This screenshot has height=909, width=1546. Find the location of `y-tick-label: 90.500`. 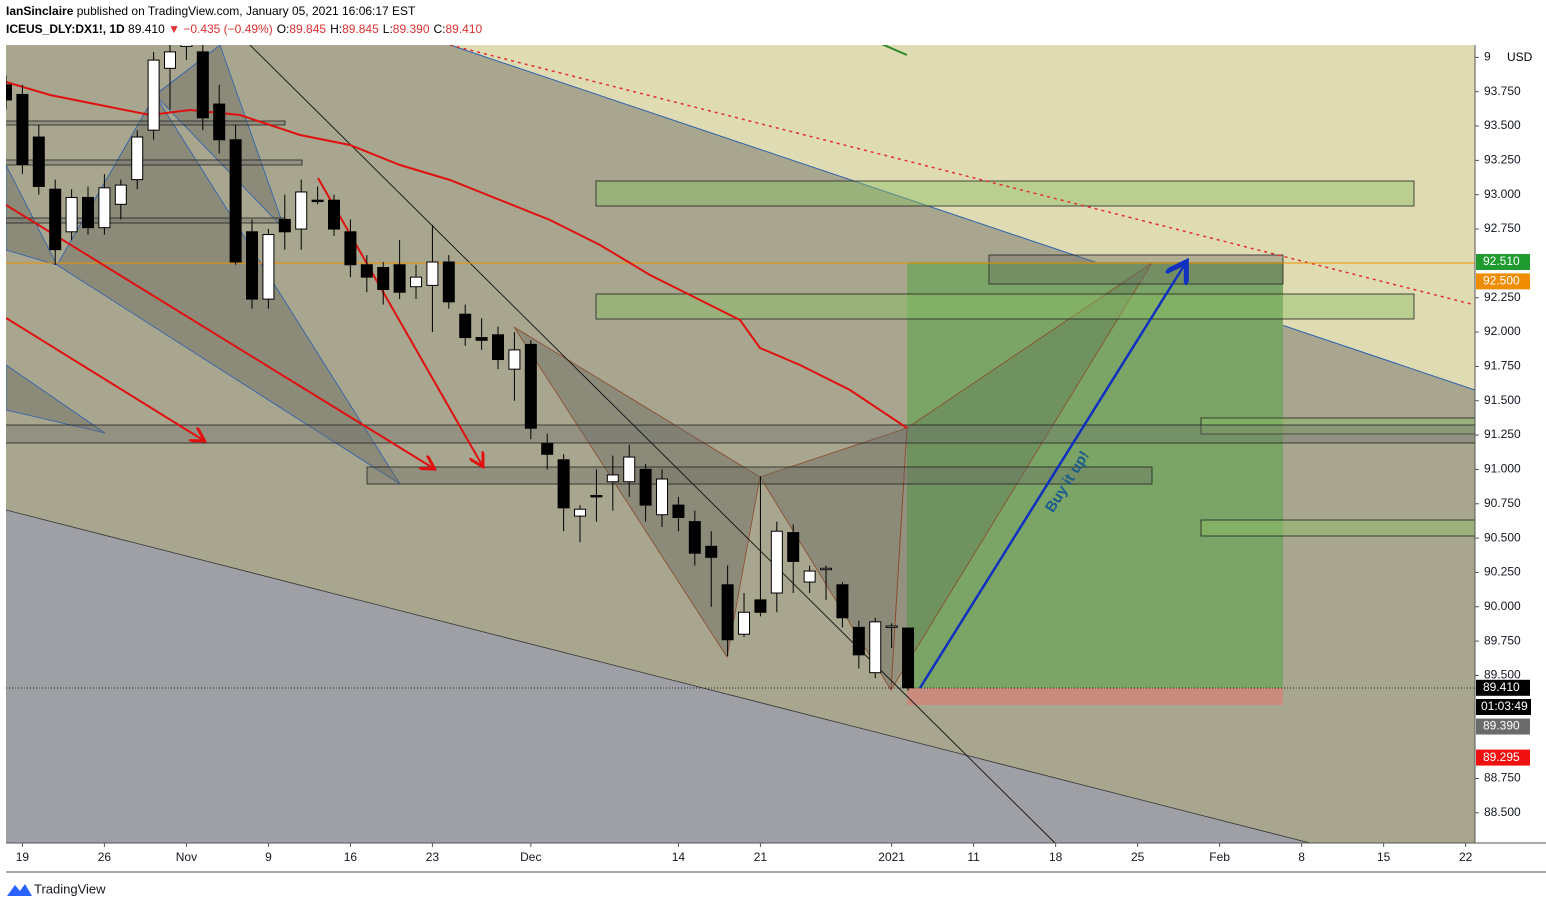

y-tick-label: 90.500 is located at coordinates (1502, 537).